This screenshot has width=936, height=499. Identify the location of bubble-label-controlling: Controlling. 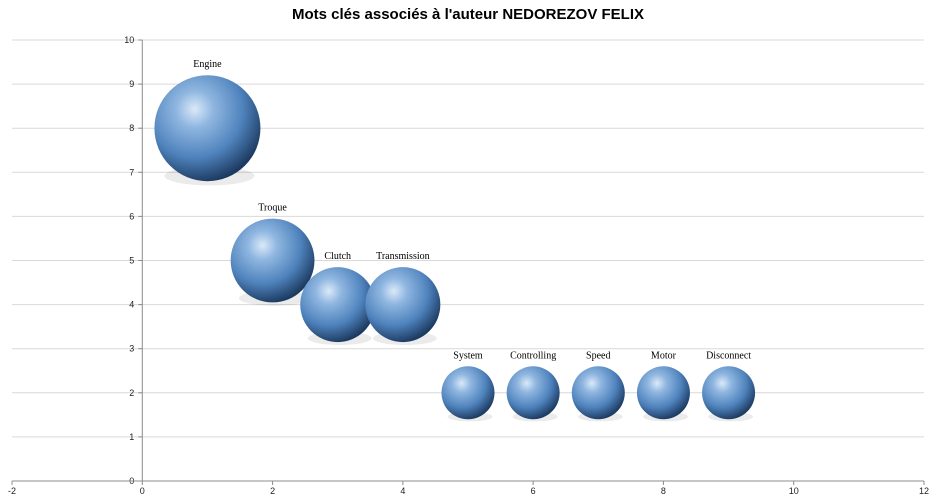
(533, 355).